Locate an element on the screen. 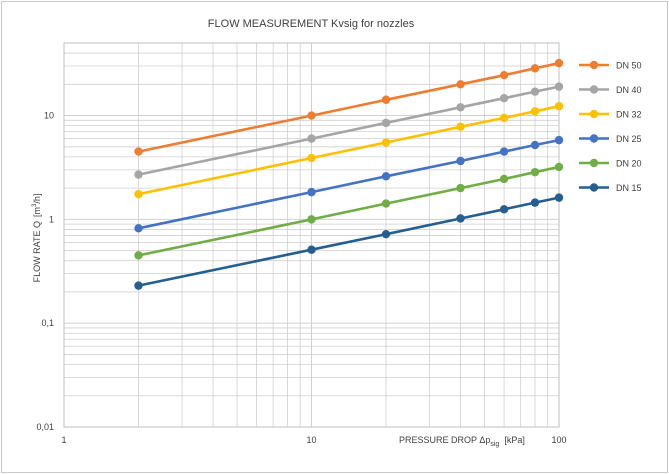  x-axis-ticks: 1 10 100 is located at coordinates (313, 440).